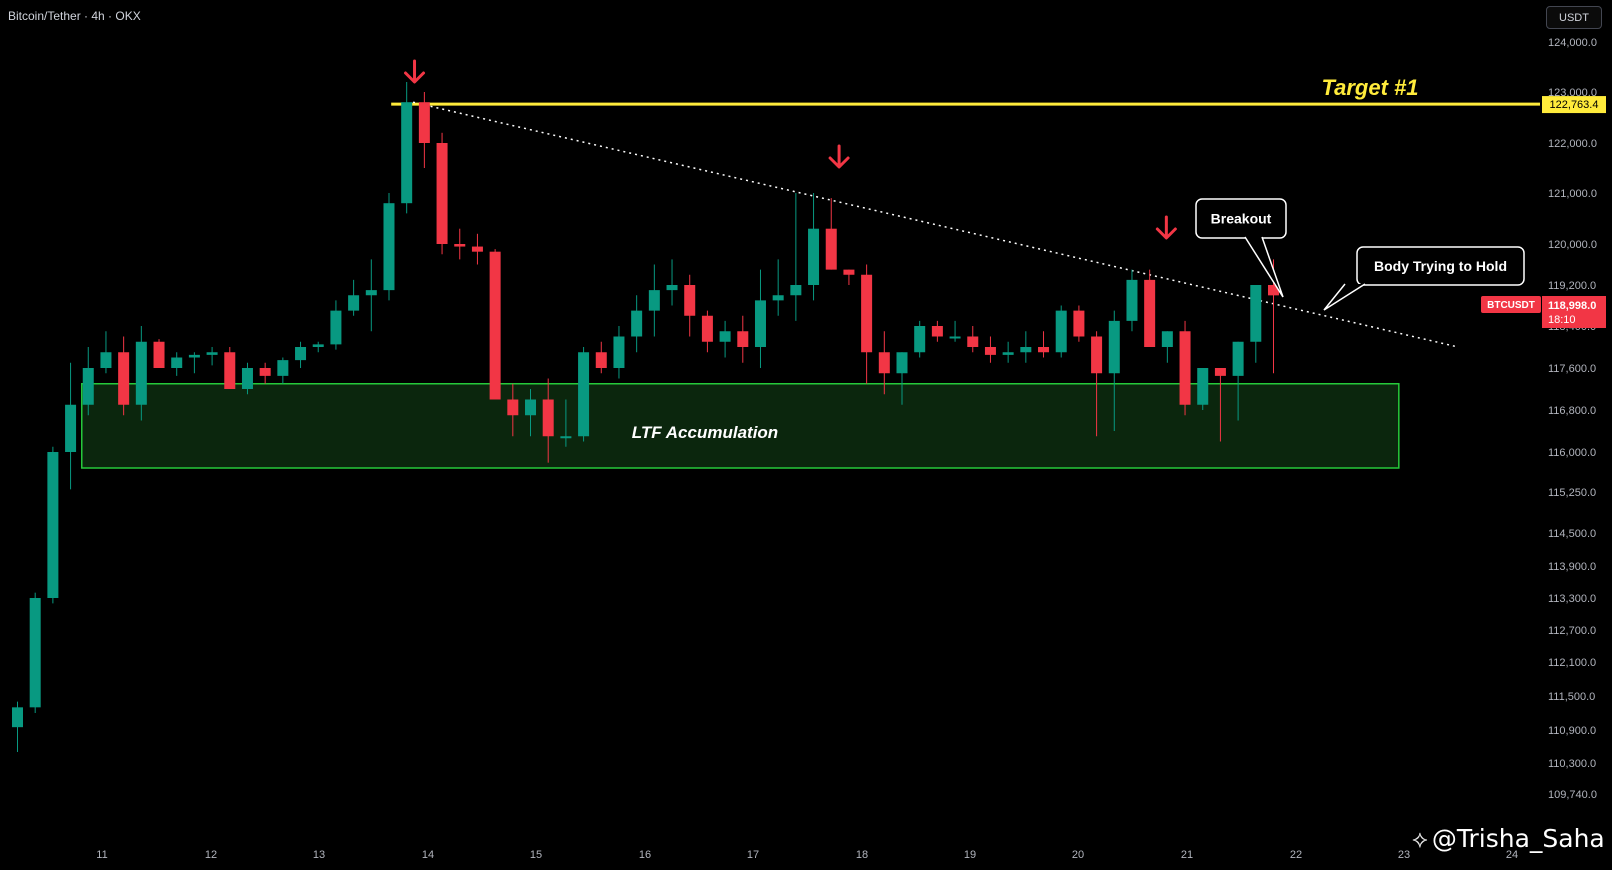 Image resolution: width=1612 pixels, height=870 pixels. Describe the element at coordinates (807, 855) in the screenshot. I see `time-axis: 11 12 13 14 15 16 17 18 19 20 21 22 23 24` at that location.